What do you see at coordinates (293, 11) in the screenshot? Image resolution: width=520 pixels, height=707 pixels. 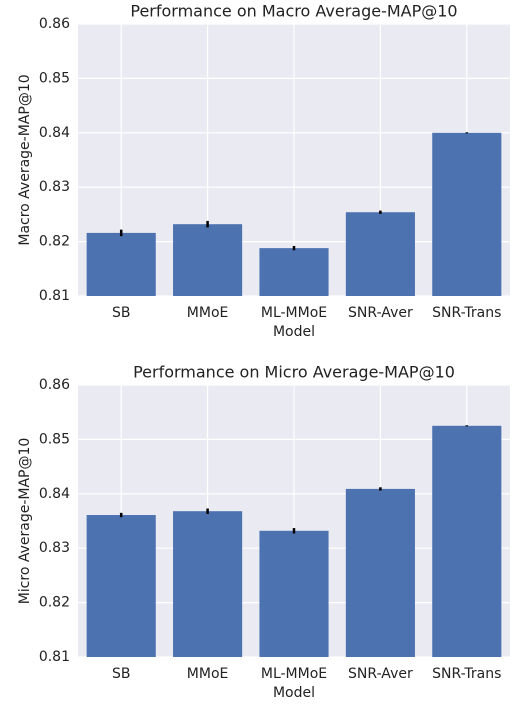 I see `chart-title: Performance on Macro Average-MAP@10` at bounding box center [293, 11].